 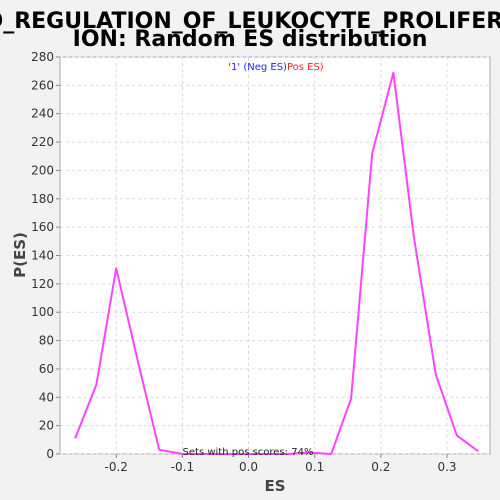 What do you see at coordinates (314, 467) in the screenshot?
I see `x-tick-label: 0.1` at bounding box center [314, 467].